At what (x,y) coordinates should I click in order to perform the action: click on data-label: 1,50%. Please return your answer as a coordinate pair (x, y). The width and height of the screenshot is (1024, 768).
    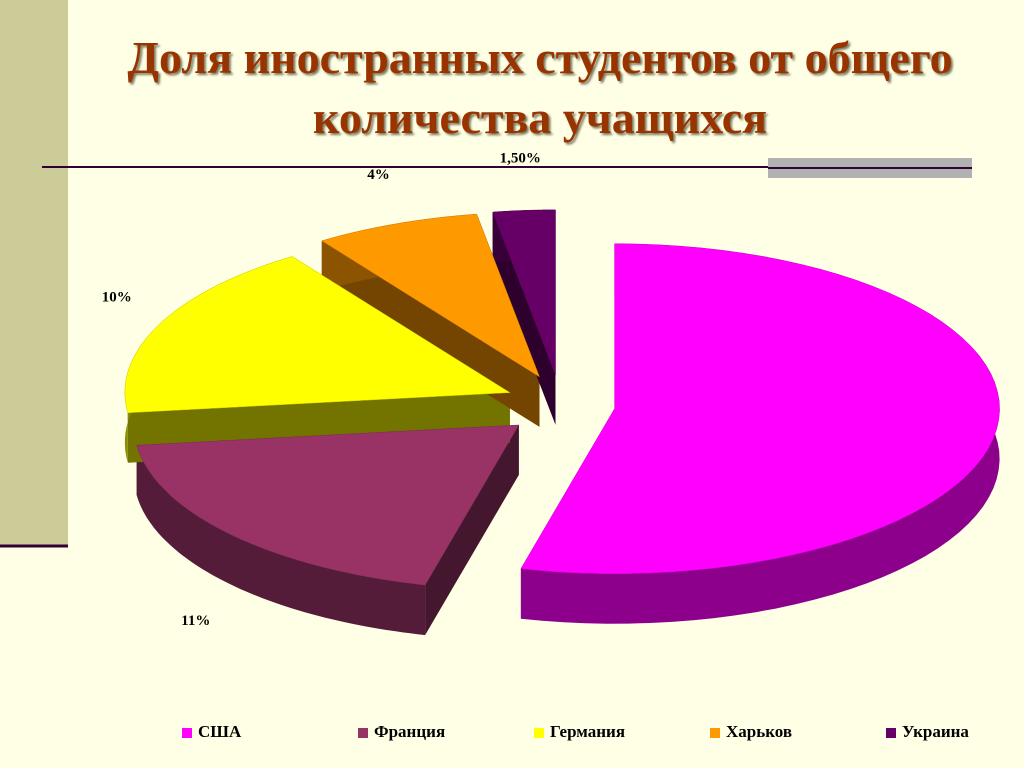
    Looking at the image, I should click on (520, 159).